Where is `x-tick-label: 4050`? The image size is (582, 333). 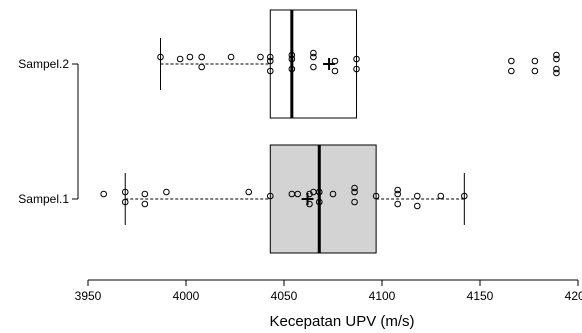
x-tick-label: 4050 is located at coordinates (284, 296).